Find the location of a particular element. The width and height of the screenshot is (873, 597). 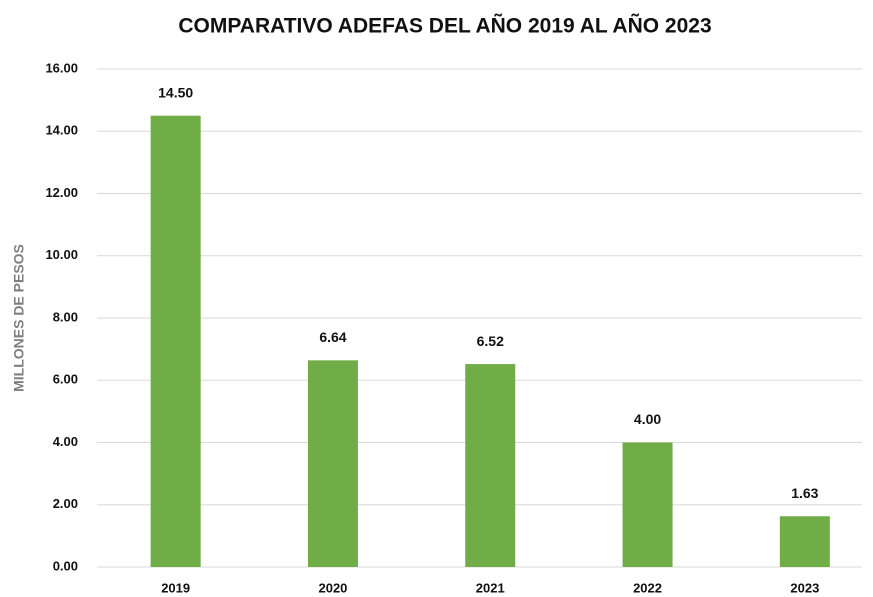

y-tick-label: 12.00 is located at coordinates (61, 192).